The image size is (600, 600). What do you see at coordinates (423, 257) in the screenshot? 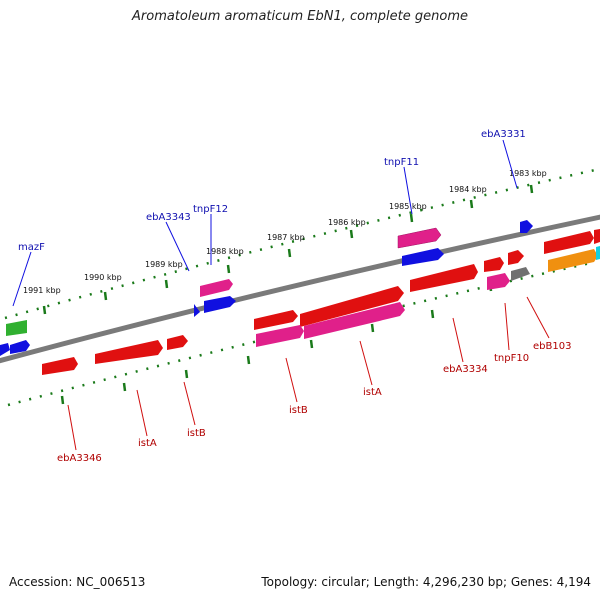
I see `gene-blue-tnpF11-region` at bounding box center [423, 257].